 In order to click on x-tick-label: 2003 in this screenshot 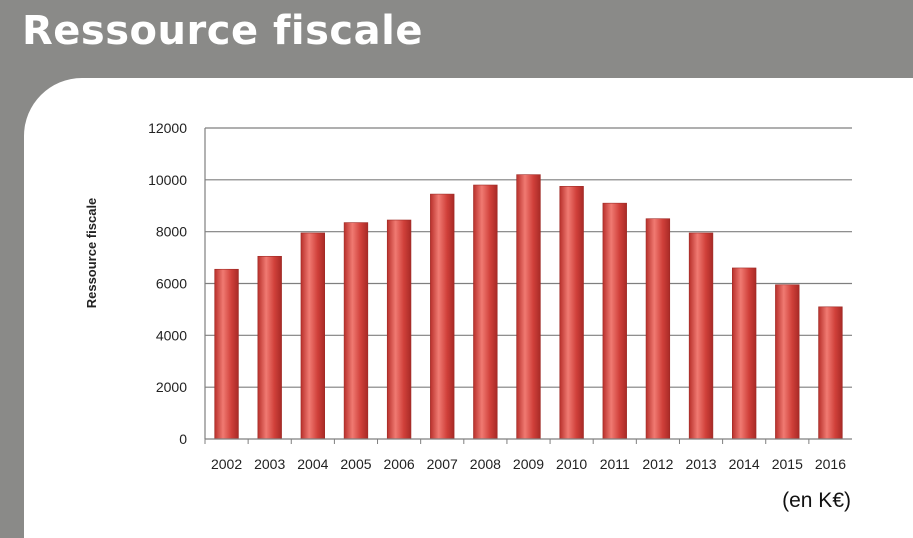, I will do `click(269, 464)`.